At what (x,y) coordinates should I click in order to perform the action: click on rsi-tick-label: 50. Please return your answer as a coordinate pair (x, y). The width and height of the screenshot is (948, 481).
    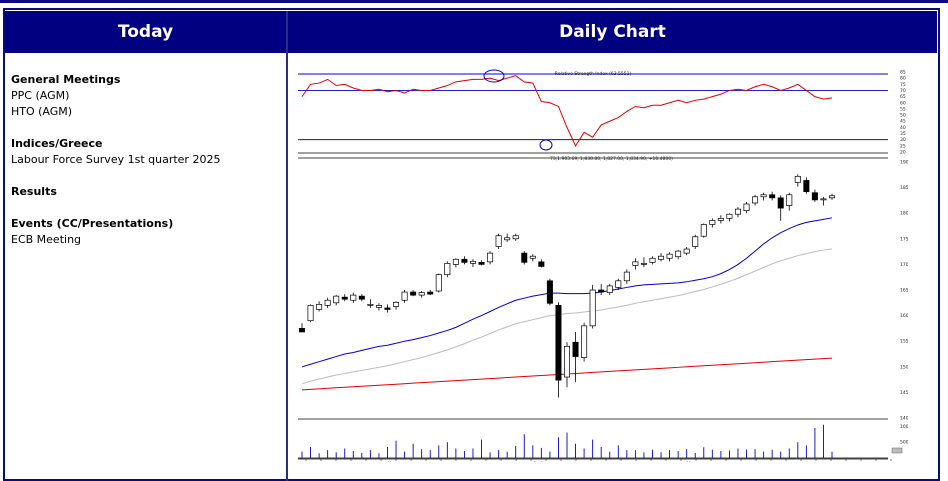
    Looking at the image, I should click on (903, 116).